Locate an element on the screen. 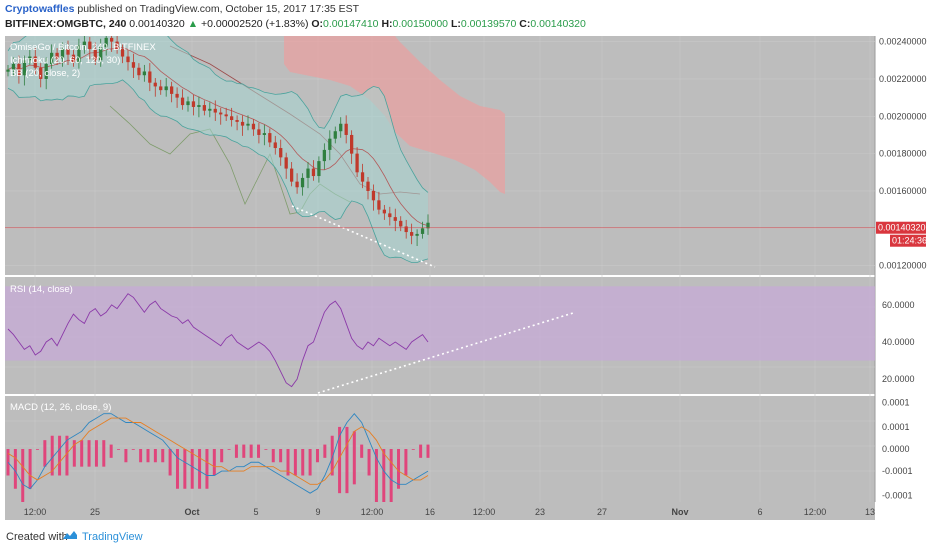  footer: Created with TradingView is located at coordinates (466, 536).